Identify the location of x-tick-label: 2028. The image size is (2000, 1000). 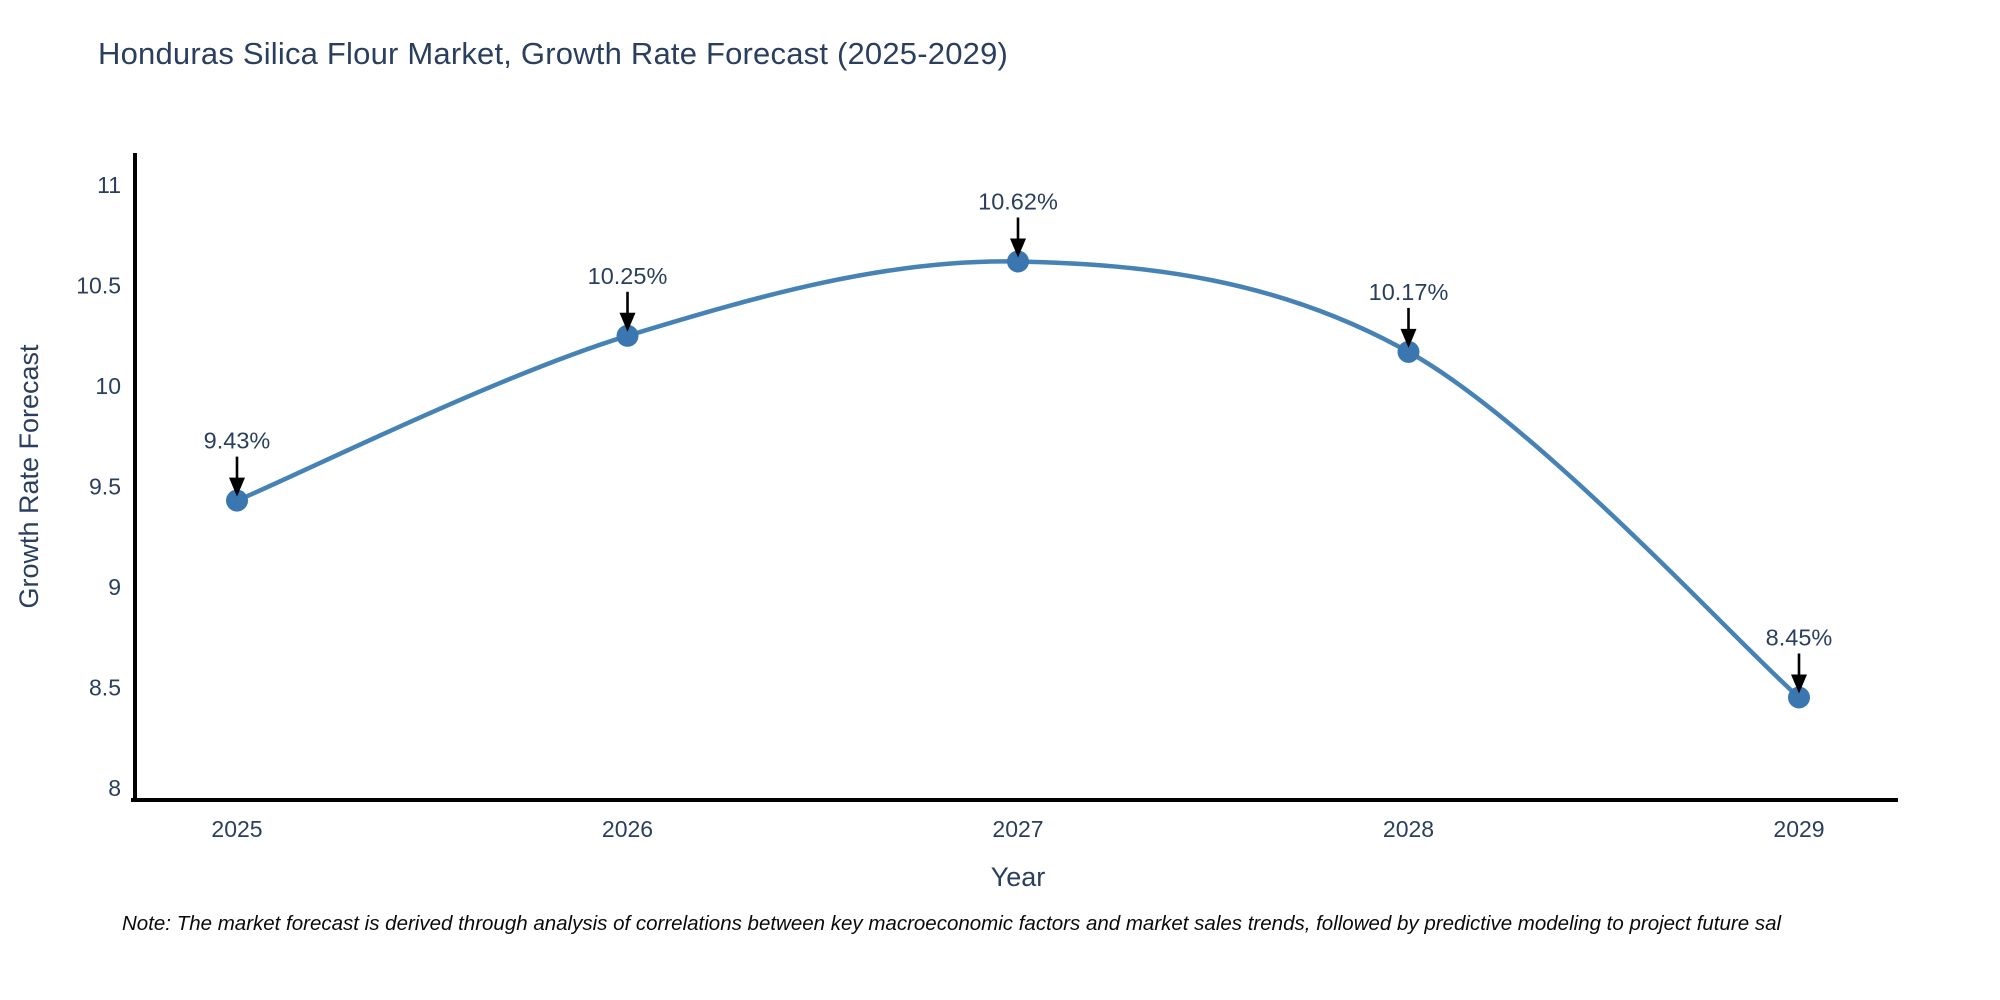
(1408, 829).